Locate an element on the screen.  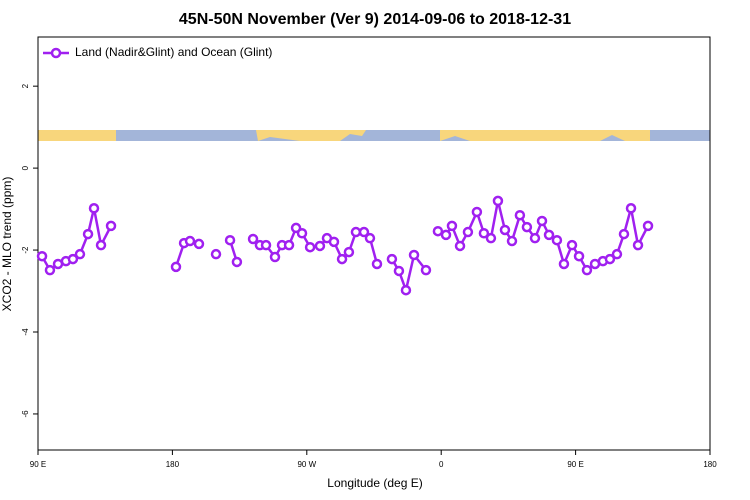
y-axis-label: XCO2 - MLO trend (ppm) is located at coordinates (7, 244).